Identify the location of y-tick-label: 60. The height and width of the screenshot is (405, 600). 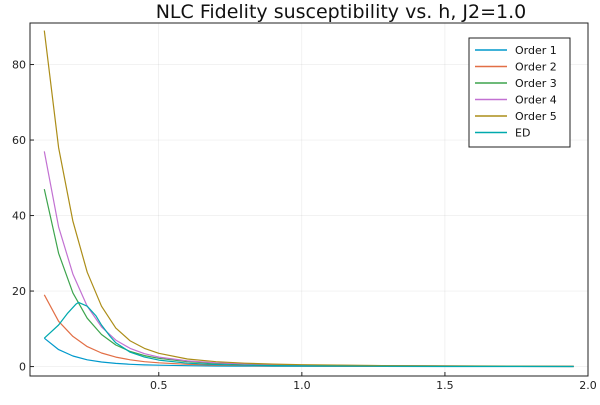
(19, 140).